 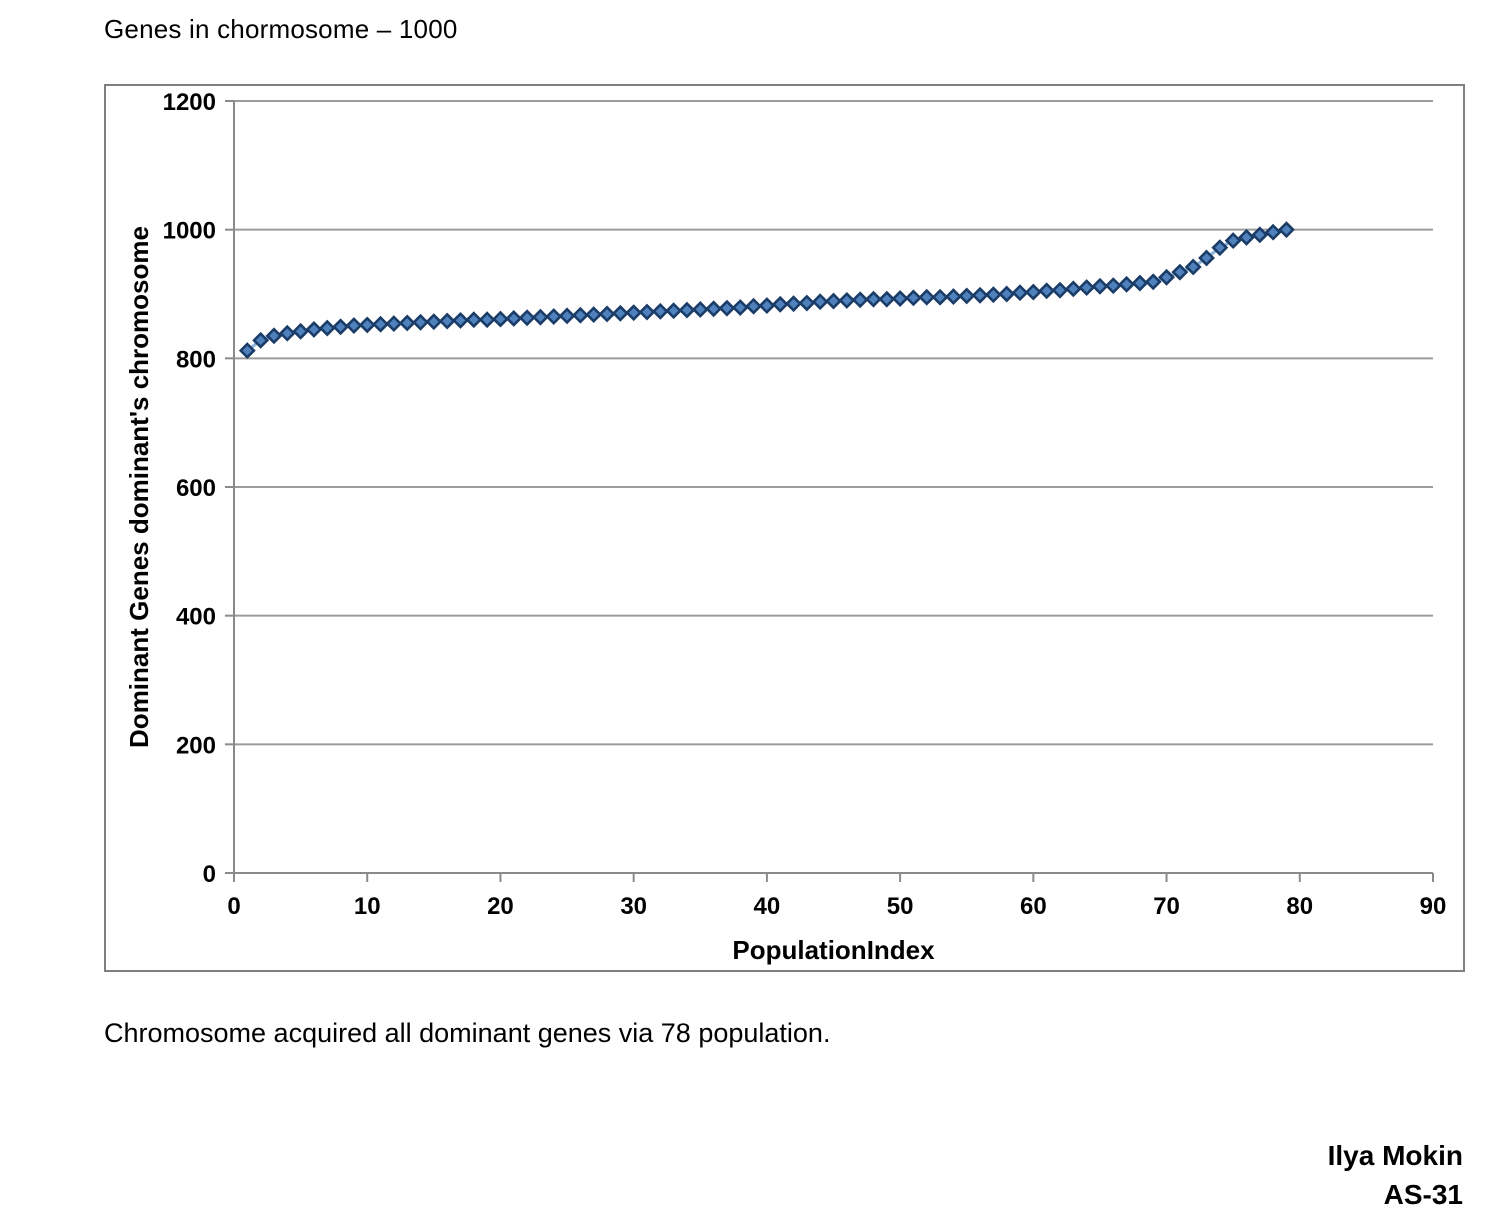 I want to click on x-tick-label: 20, so click(x=500, y=906).